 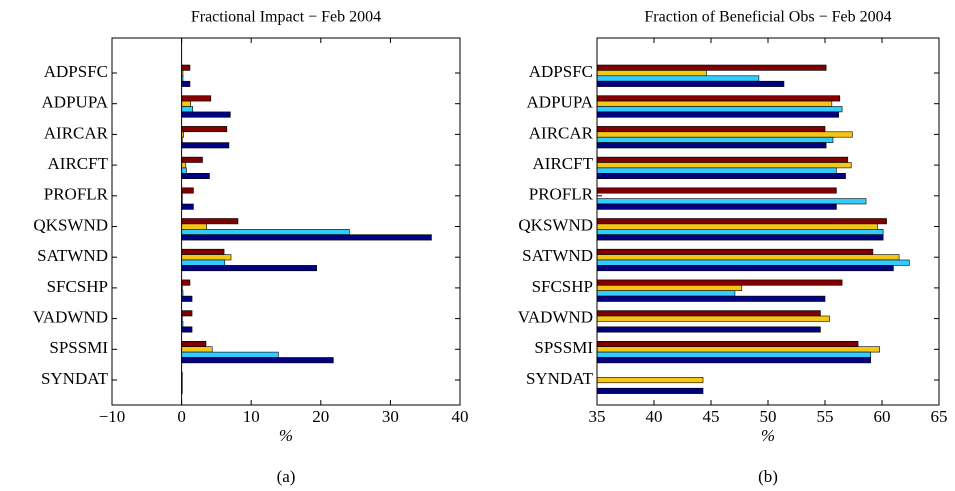 I want to click on x-tick-label: 10, so click(x=251, y=416).